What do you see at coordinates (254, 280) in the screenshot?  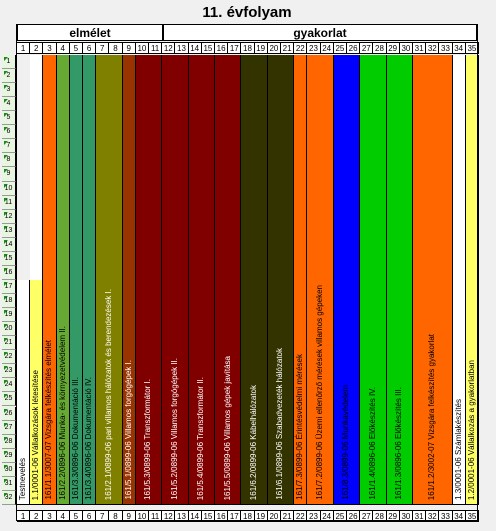 I see `subject-block: 161/6.2/0899-06 Kábelhálózatok` at bounding box center [254, 280].